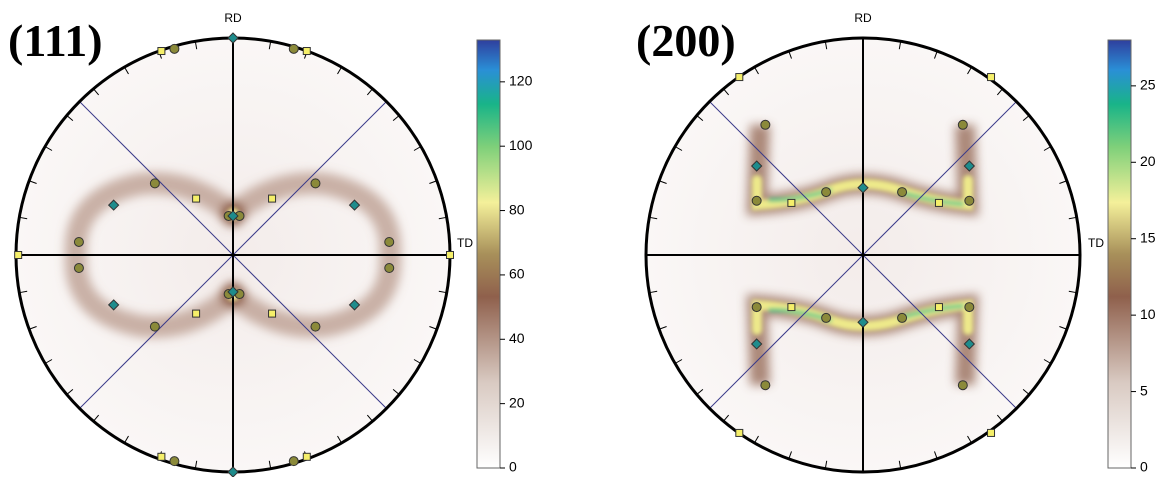  I want to click on colorbar-tick-label: 80, so click(517, 209).